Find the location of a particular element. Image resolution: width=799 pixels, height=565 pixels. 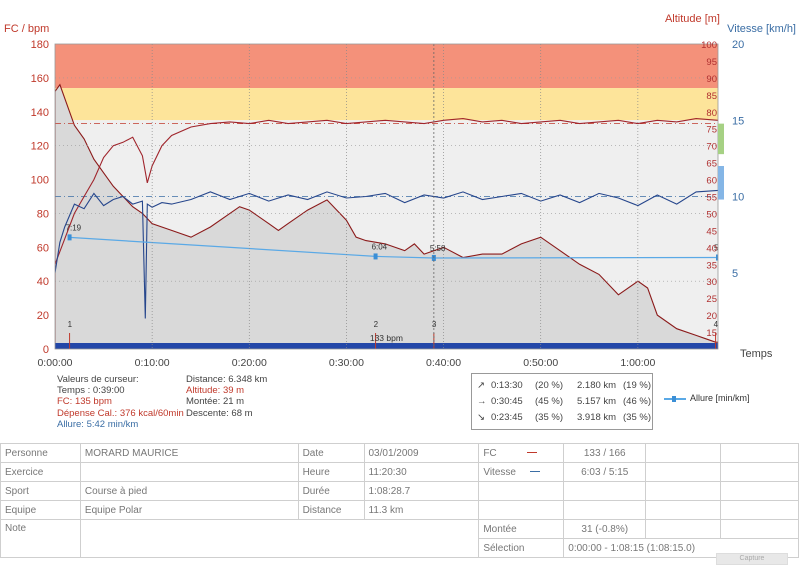

arrow-down-icon: ↘ is located at coordinates (481, 417).